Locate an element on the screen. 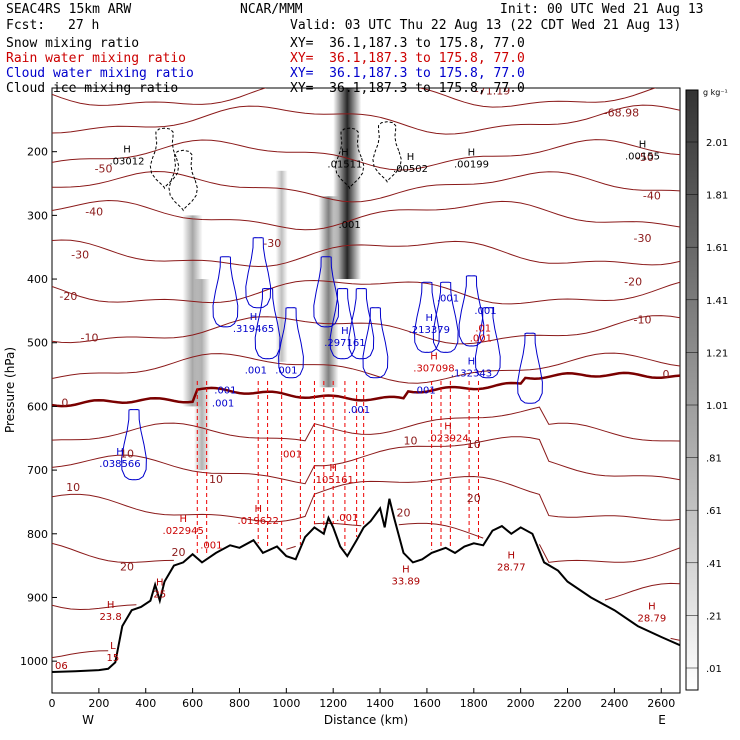 The image size is (740, 740). colorbar-label: 2.01 is located at coordinates (717, 143).